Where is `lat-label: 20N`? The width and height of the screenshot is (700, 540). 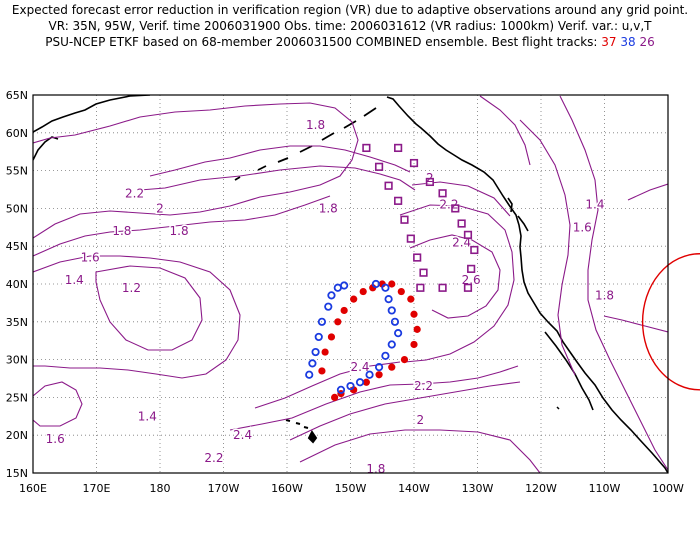
lat-label: 20N is located at coordinates (17, 435).